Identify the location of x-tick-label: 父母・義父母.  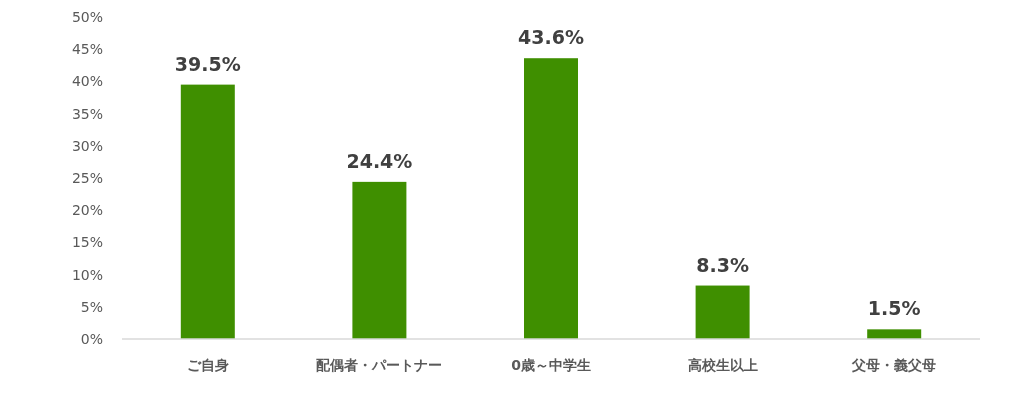
(894, 365).